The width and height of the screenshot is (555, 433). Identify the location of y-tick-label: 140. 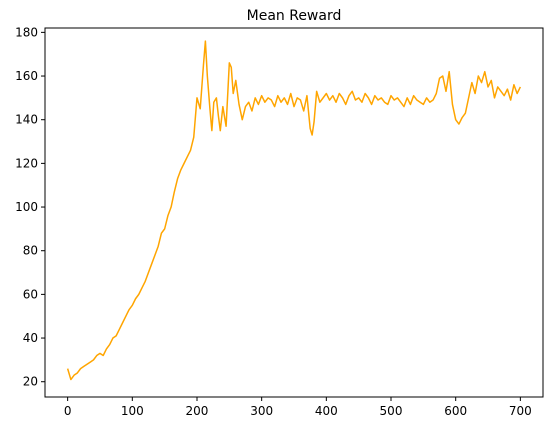
(26, 120).